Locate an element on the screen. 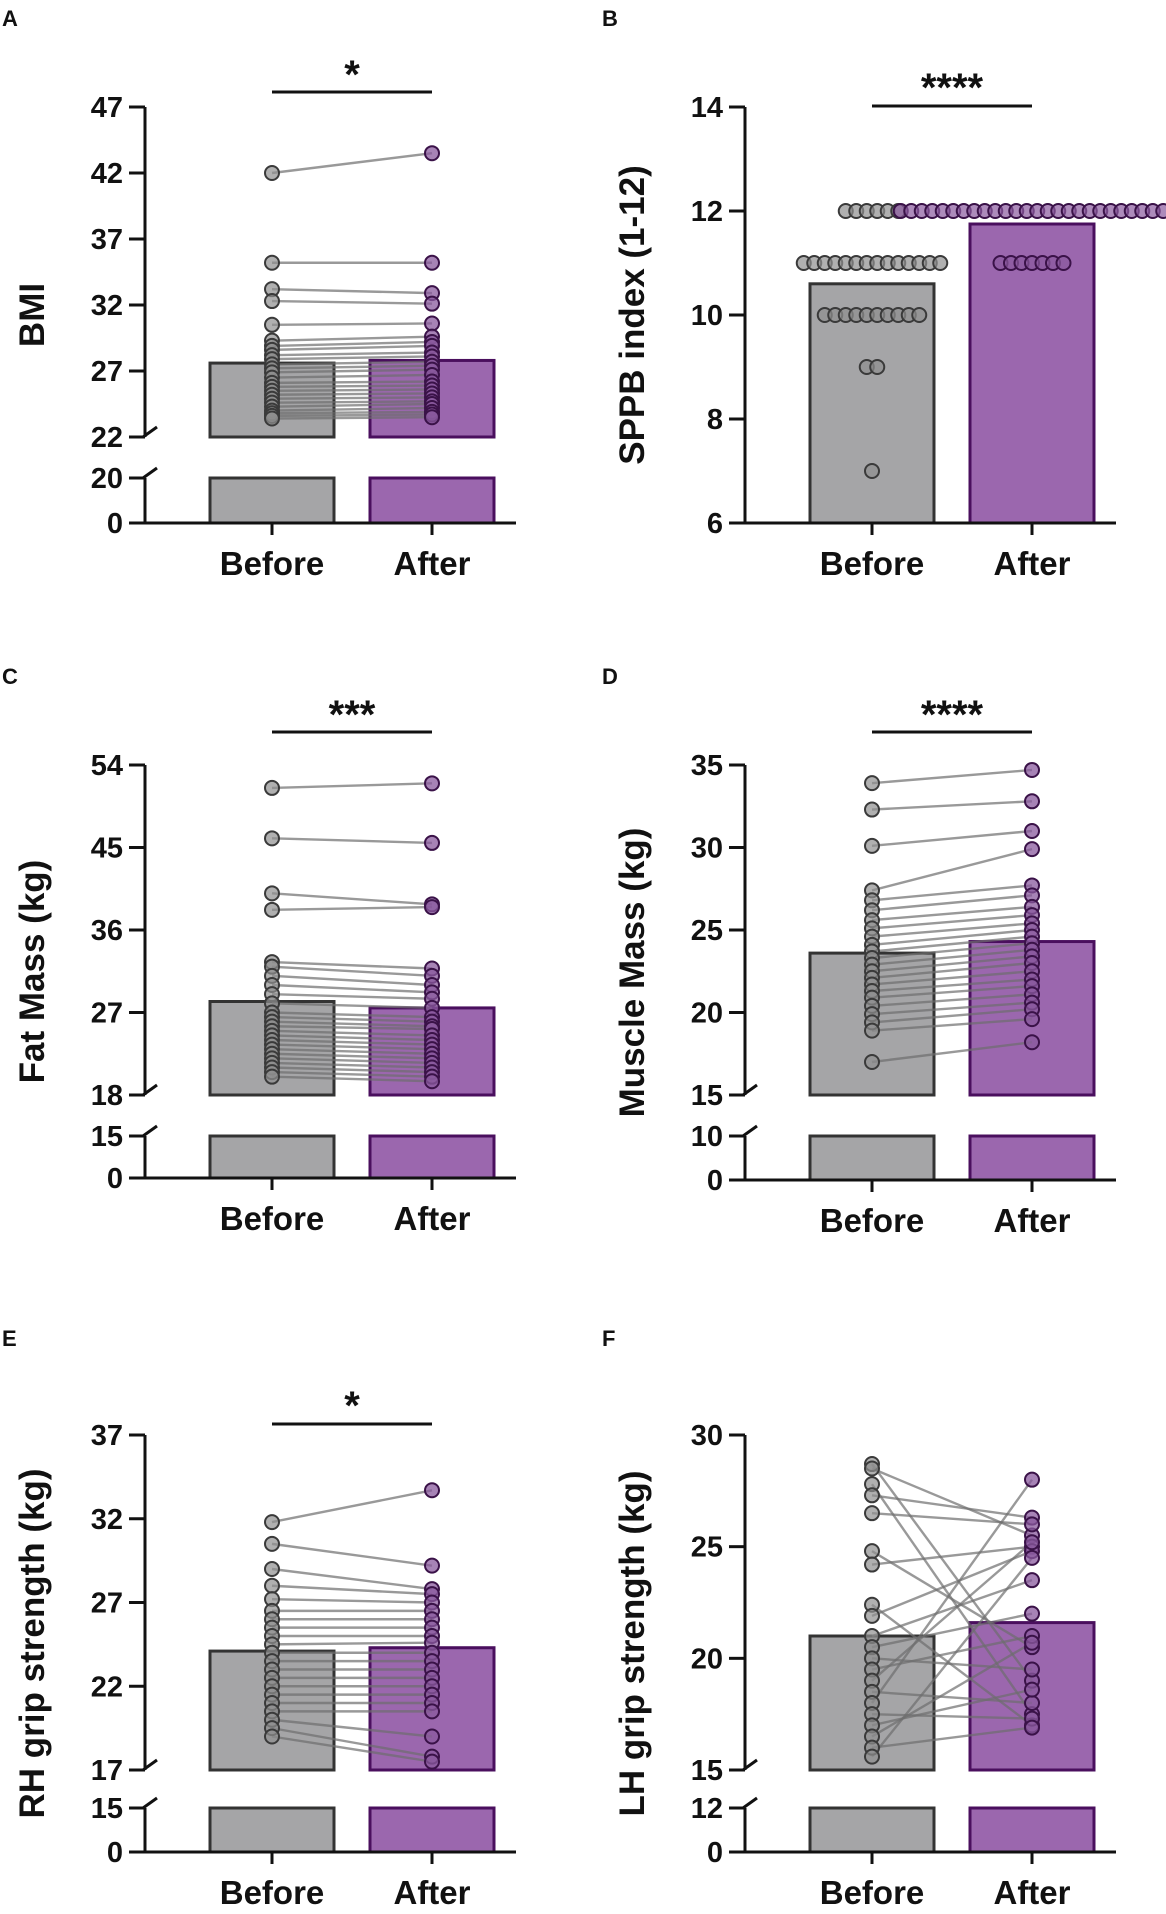  y-axis-label: BMI is located at coordinates (32, 315).